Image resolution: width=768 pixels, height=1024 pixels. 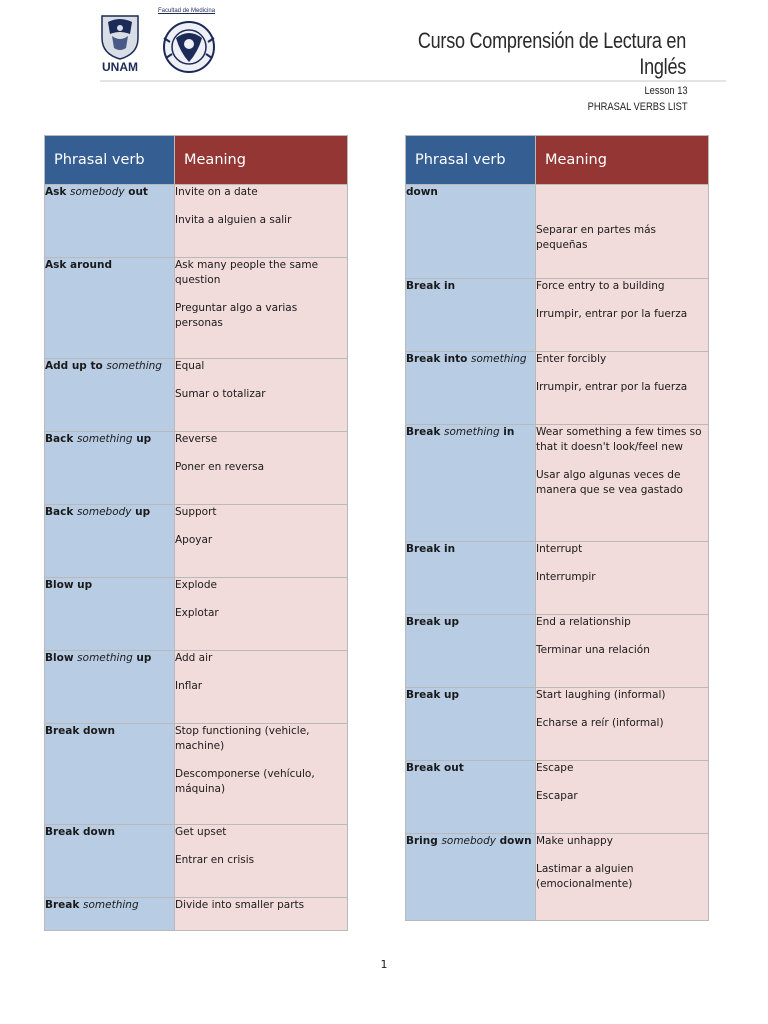 What do you see at coordinates (247, 272) in the screenshot?
I see `meaning-english: Ask many people the same question` at bounding box center [247, 272].